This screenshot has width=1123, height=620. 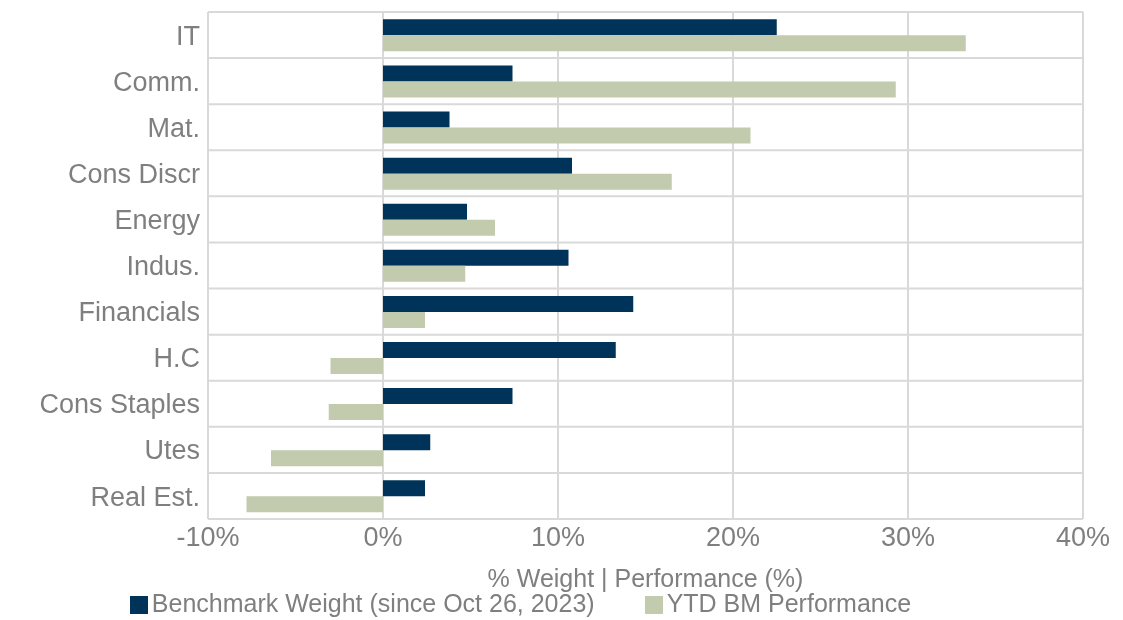 What do you see at coordinates (156, 81) in the screenshot?
I see `y-tick-label: Comm.` at bounding box center [156, 81].